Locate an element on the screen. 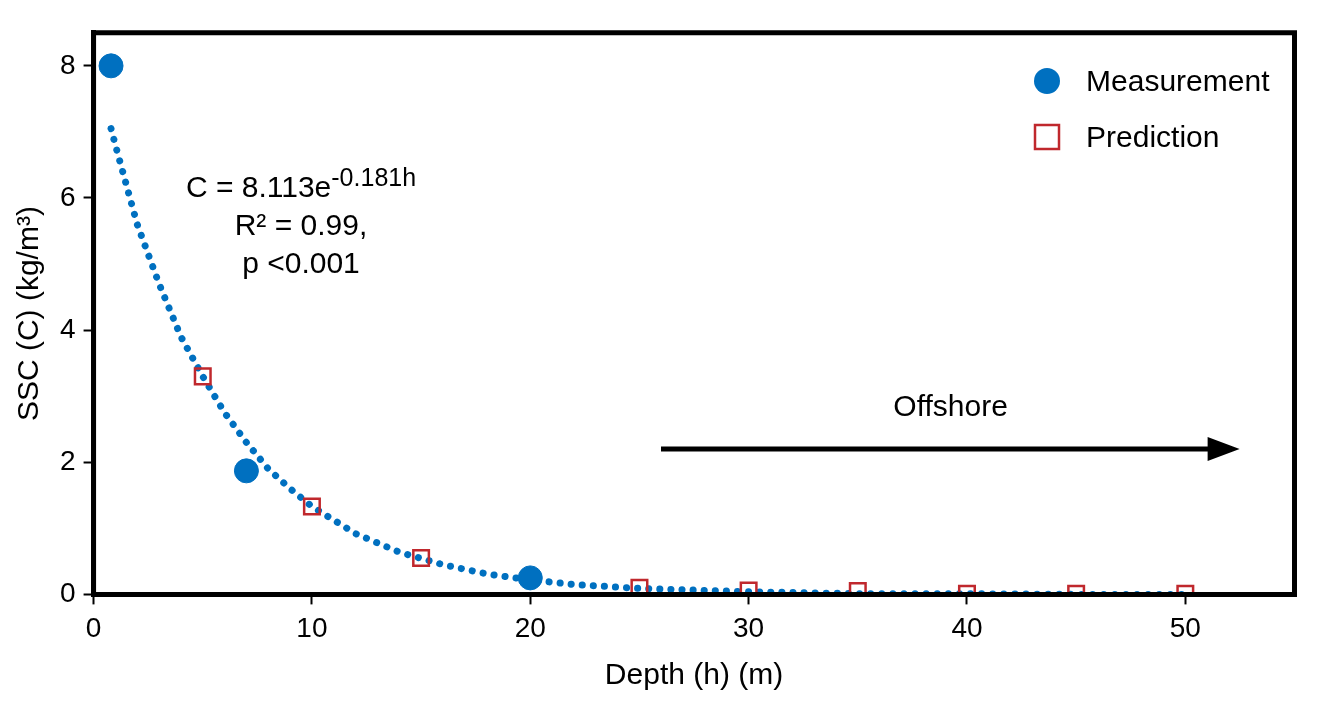  x-tick-label: 50 is located at coordinates (1185, 627).